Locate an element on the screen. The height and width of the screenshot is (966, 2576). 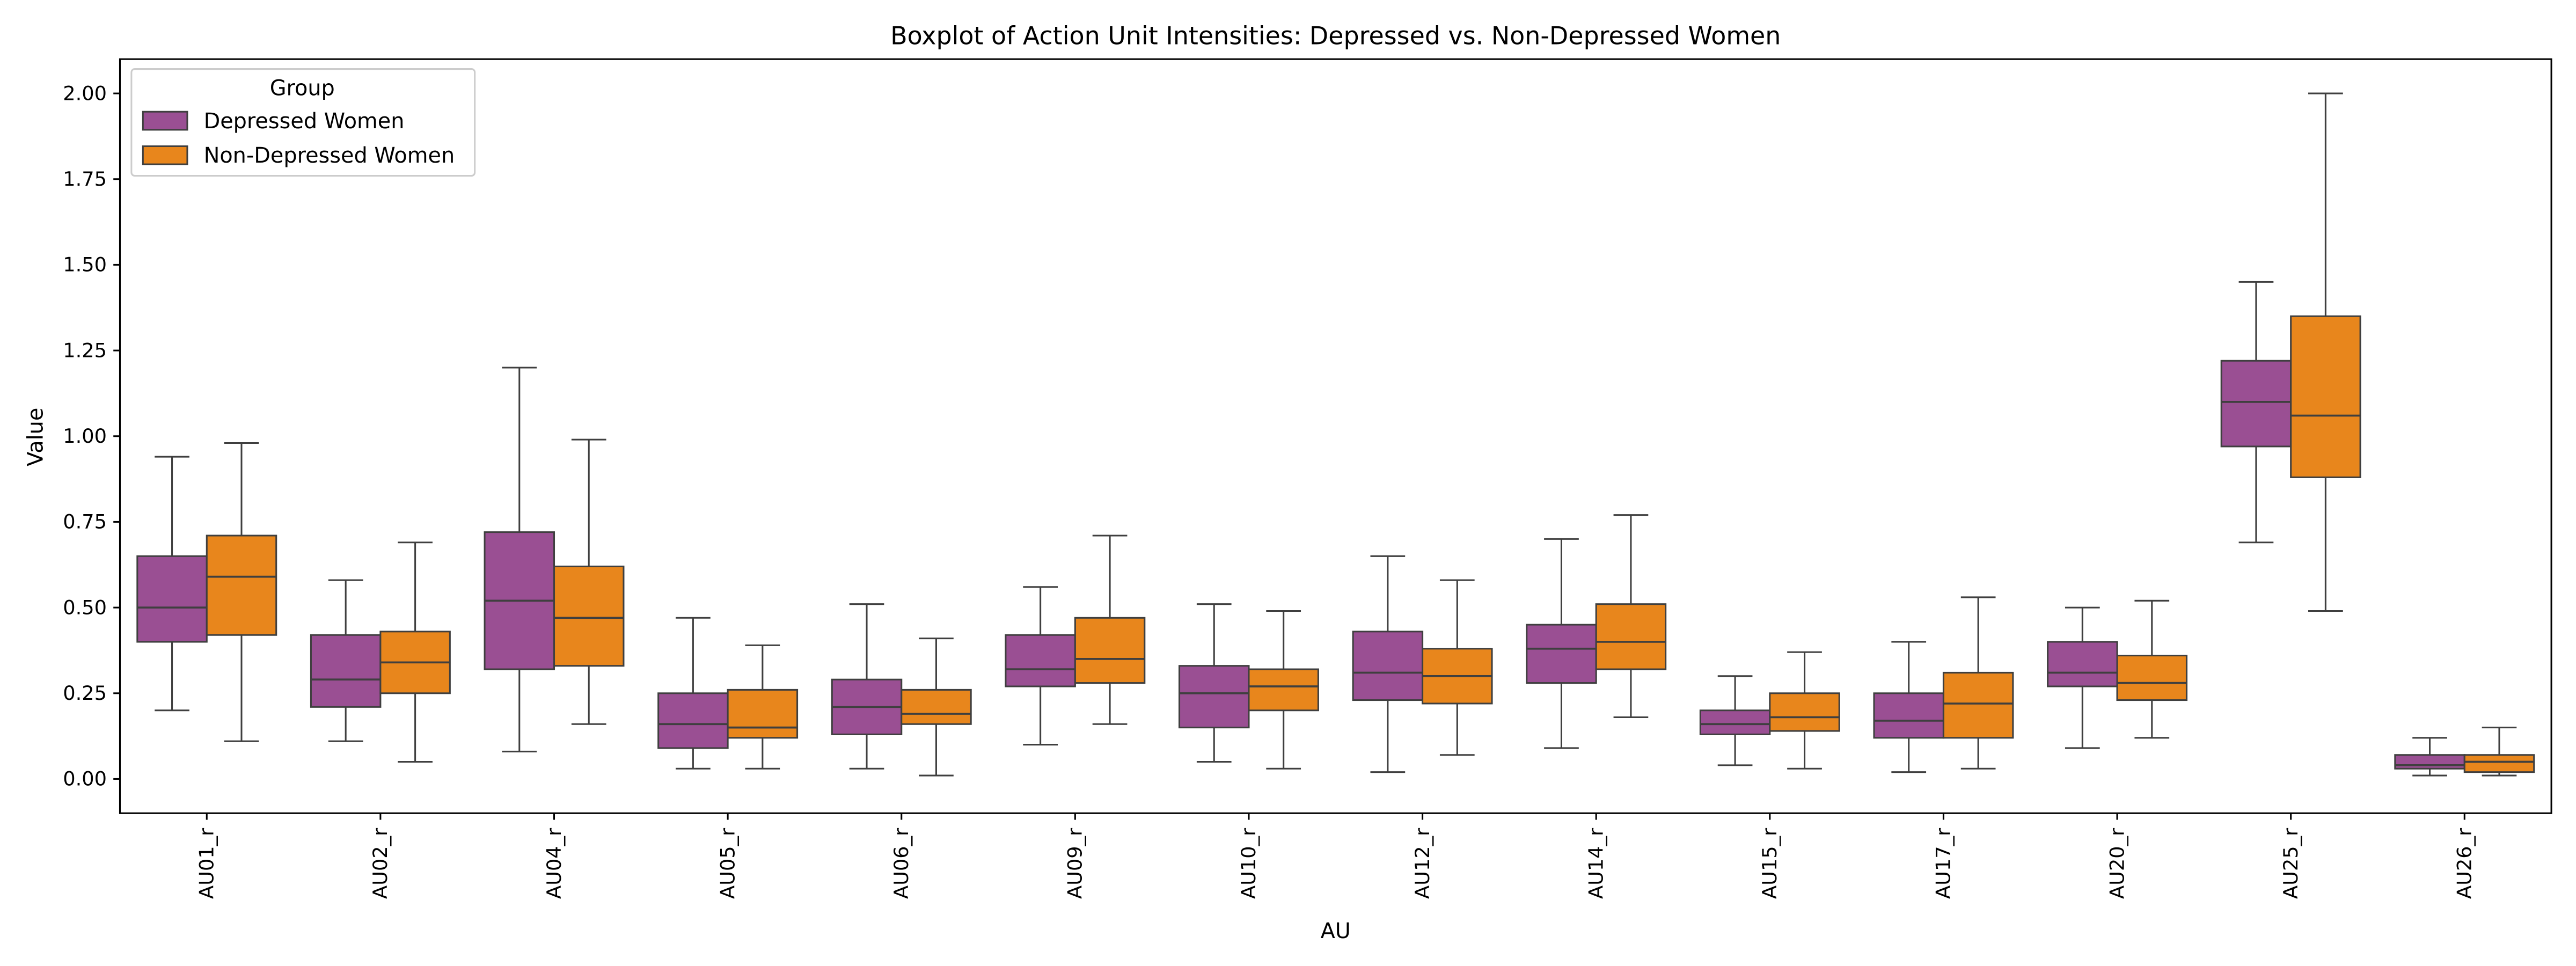
box-depressed-AU12_r is located at coordinates (1388, 664).